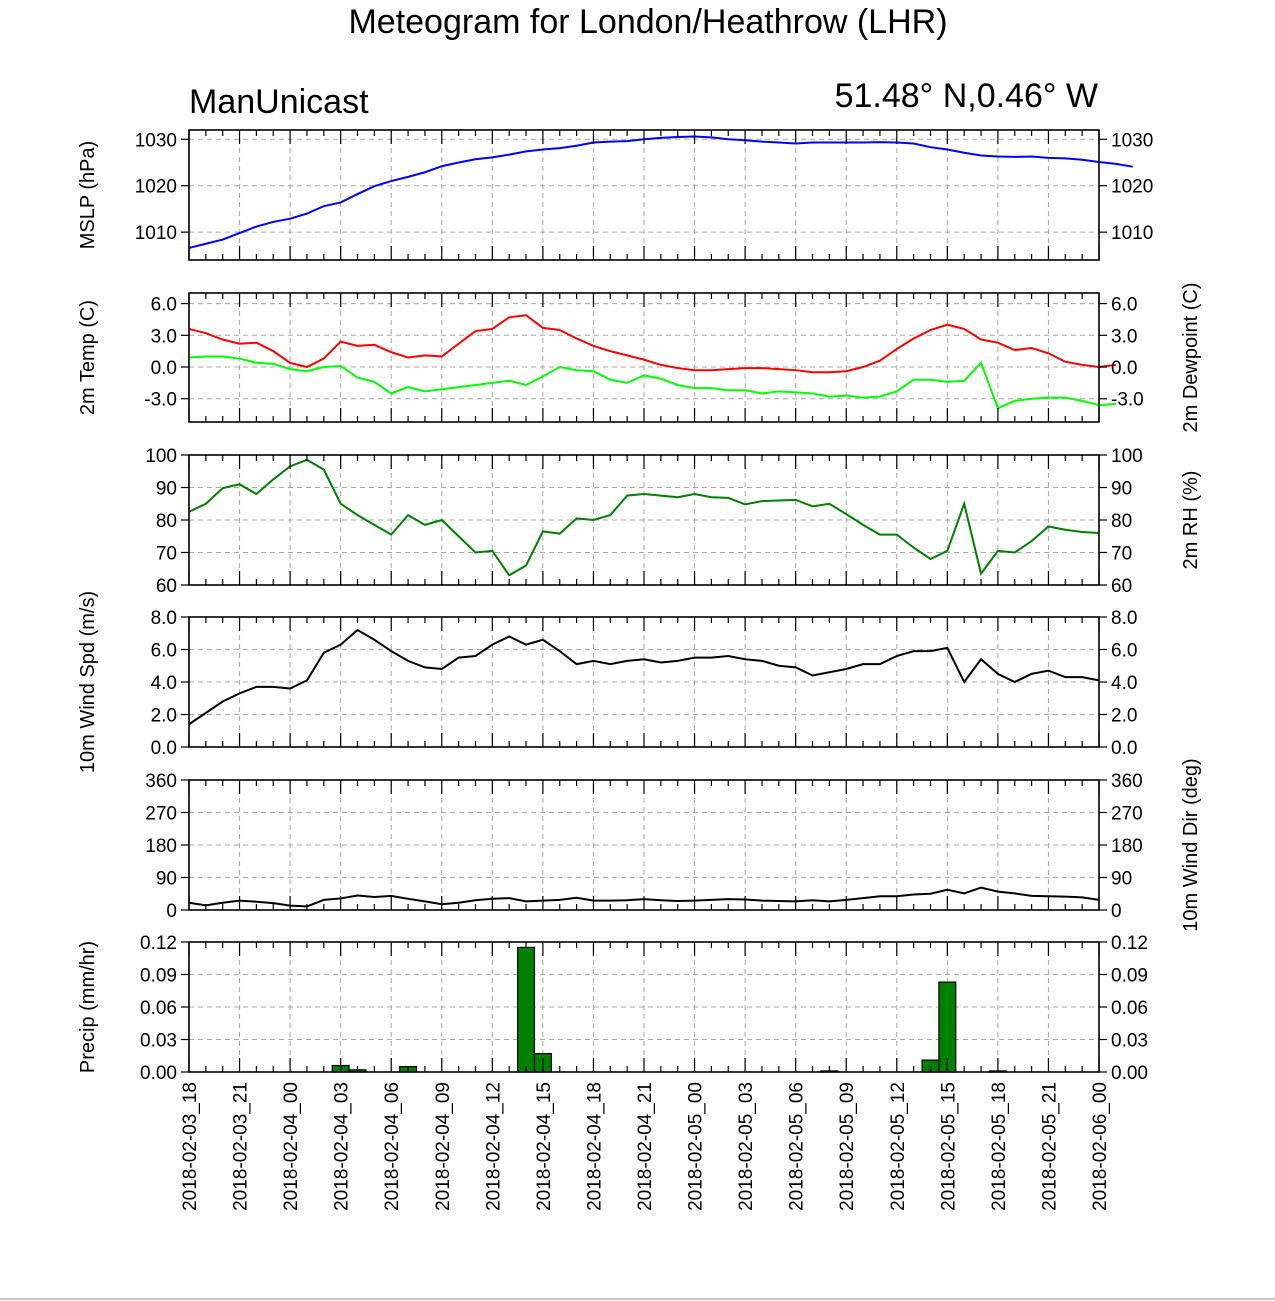 The height and width of the screenshot is (1301, 1275). Describe the element at coordinates (493, 1146) in the screenshot. I see `time-tick-label: 2018-02-04_12` at that location.